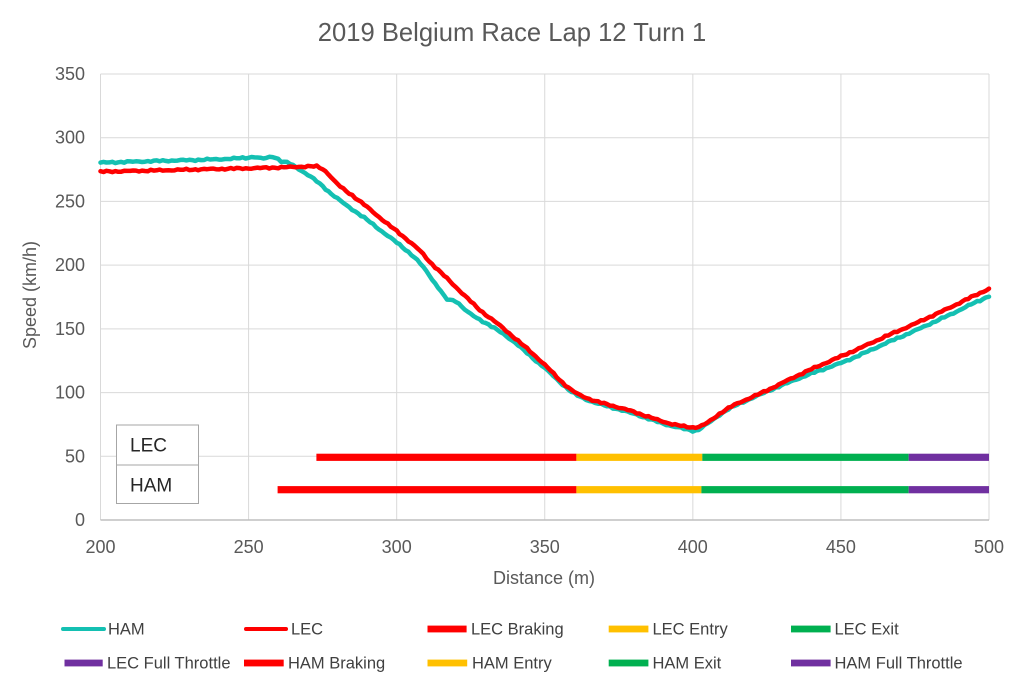  I want to click on svg-text: LEC Exit, so click(867, 630).